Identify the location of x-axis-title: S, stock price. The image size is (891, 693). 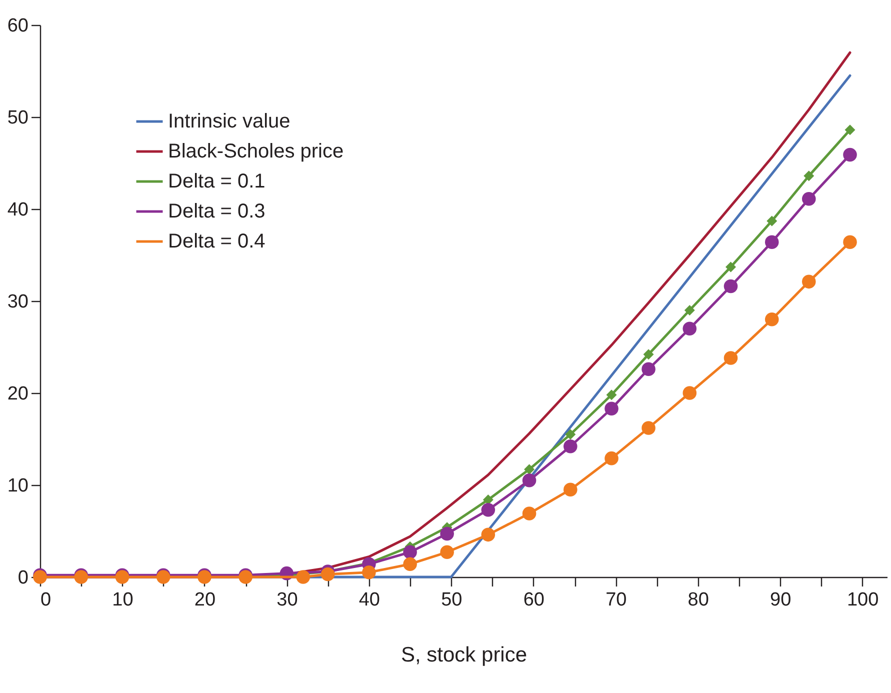
(464, 655).